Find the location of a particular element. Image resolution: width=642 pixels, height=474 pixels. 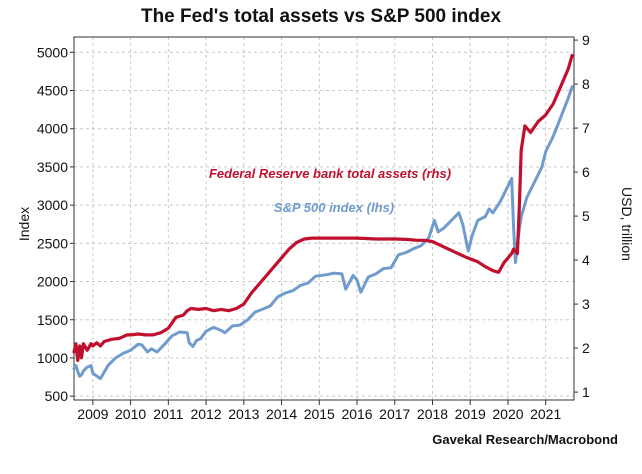

y-right-tick-label: 9 is located at coordinates (586, 40).